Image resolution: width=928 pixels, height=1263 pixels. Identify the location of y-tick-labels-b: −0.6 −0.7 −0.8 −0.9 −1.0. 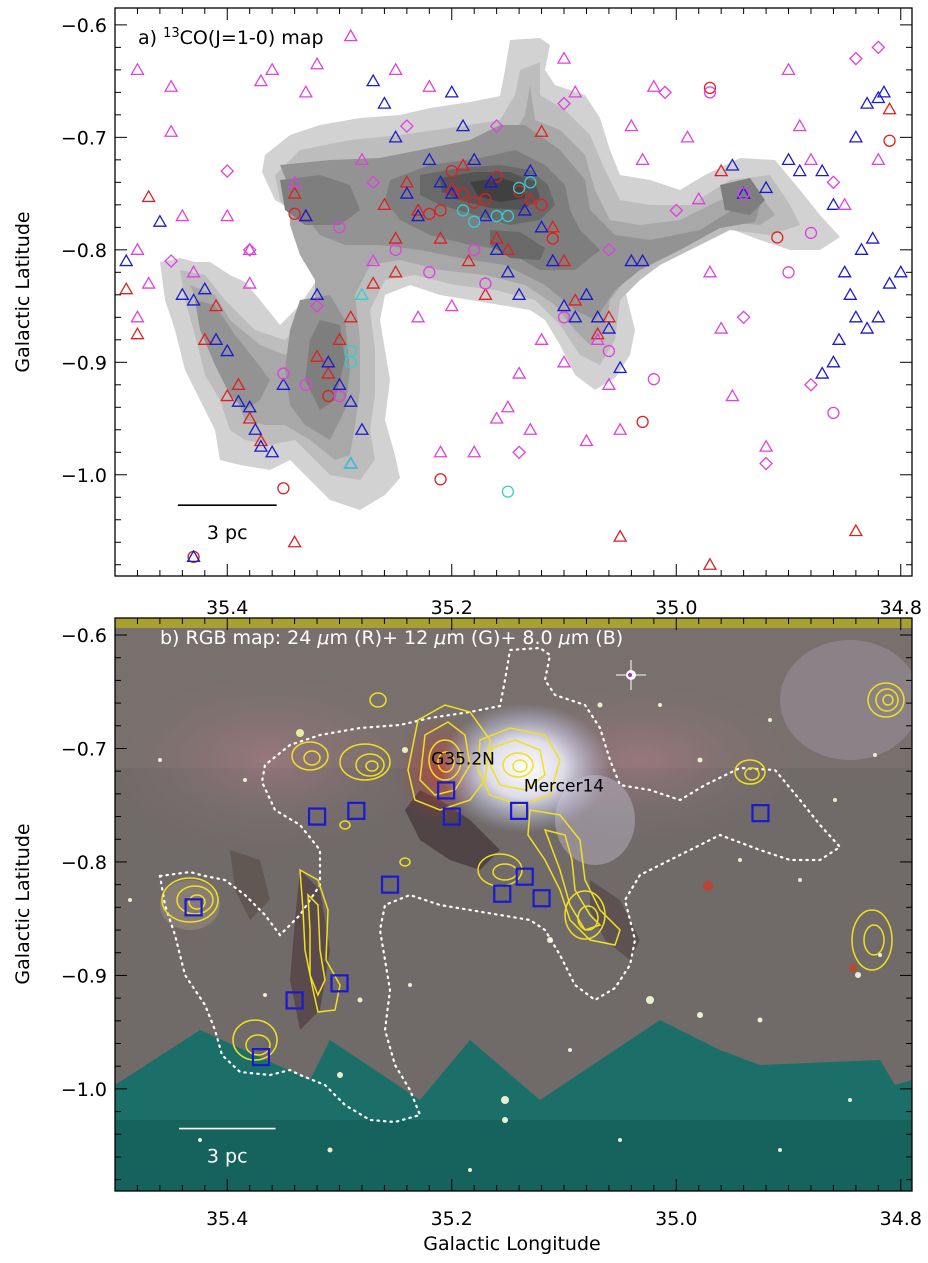
(84, 863).